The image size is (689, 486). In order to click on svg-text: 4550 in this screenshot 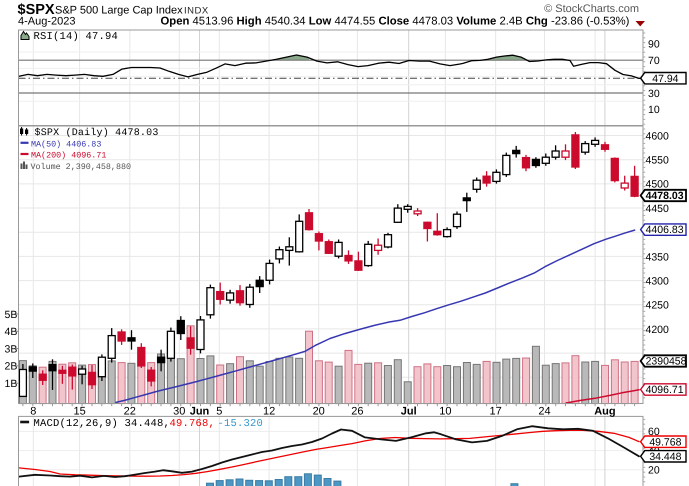, I will do `click(658, 161)`.